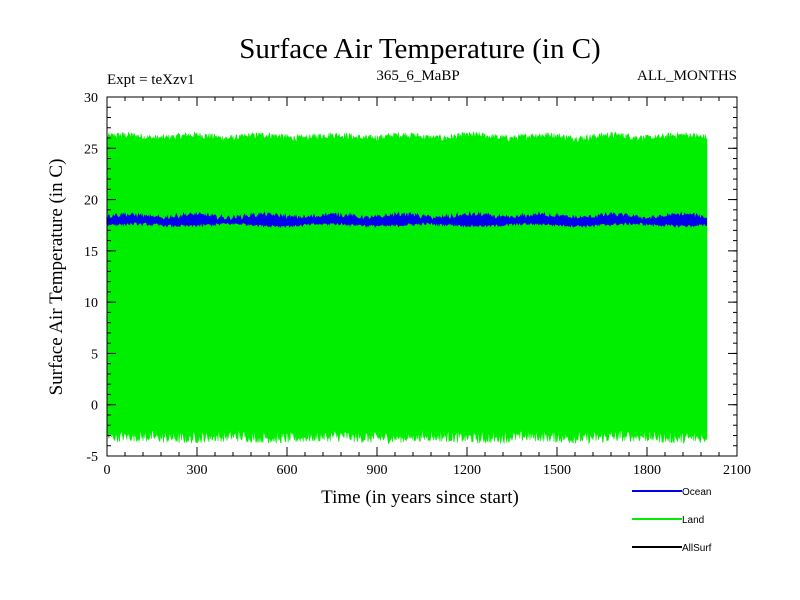  I want to click on y-tick-label: 25, so click(91, 149).